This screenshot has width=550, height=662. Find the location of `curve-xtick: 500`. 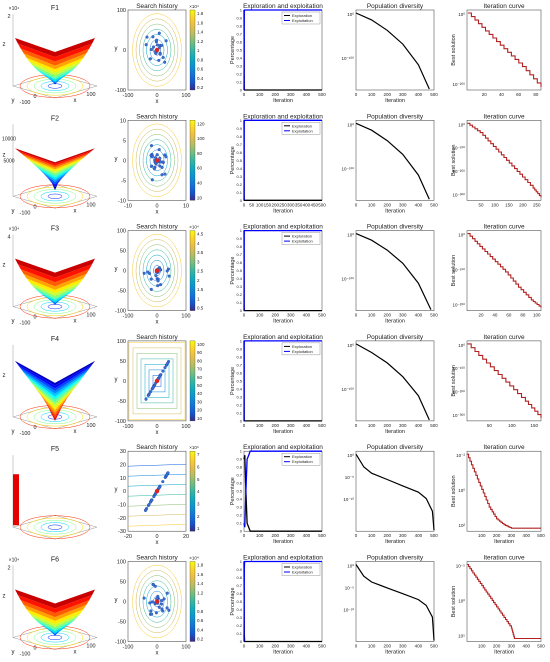

curve-xtick: 500 is located at coordinates (541, 535).